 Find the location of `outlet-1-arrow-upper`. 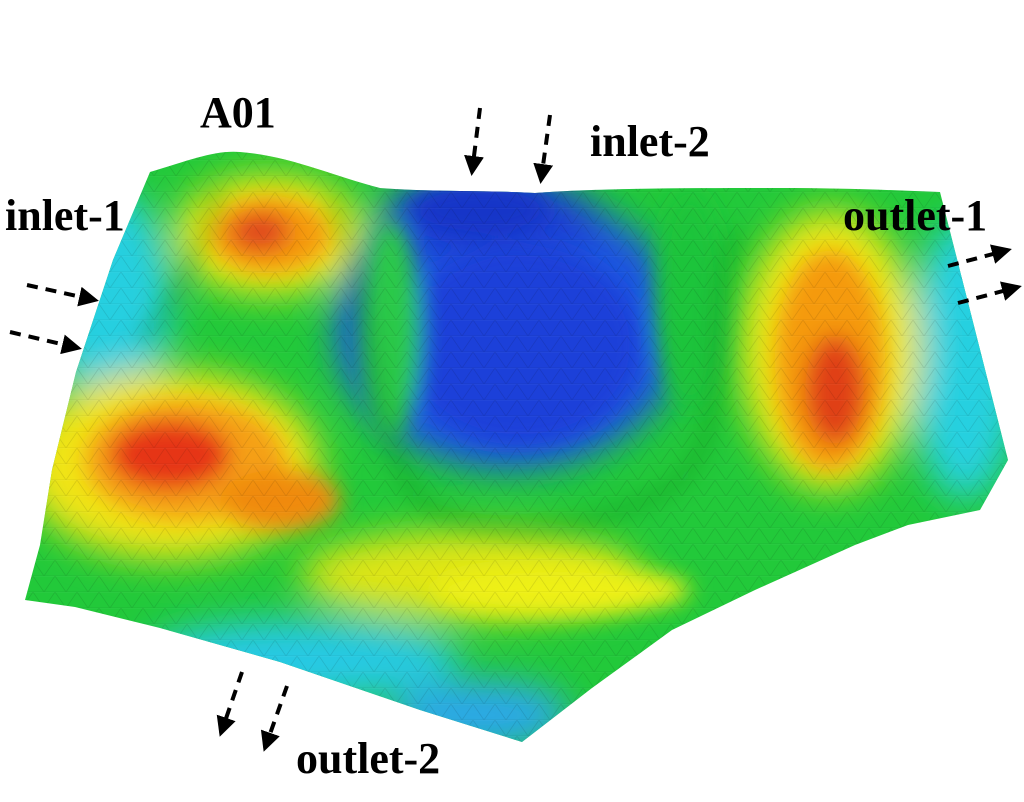

outlet-1-arrow-upper is located at coordinates (979, 256).